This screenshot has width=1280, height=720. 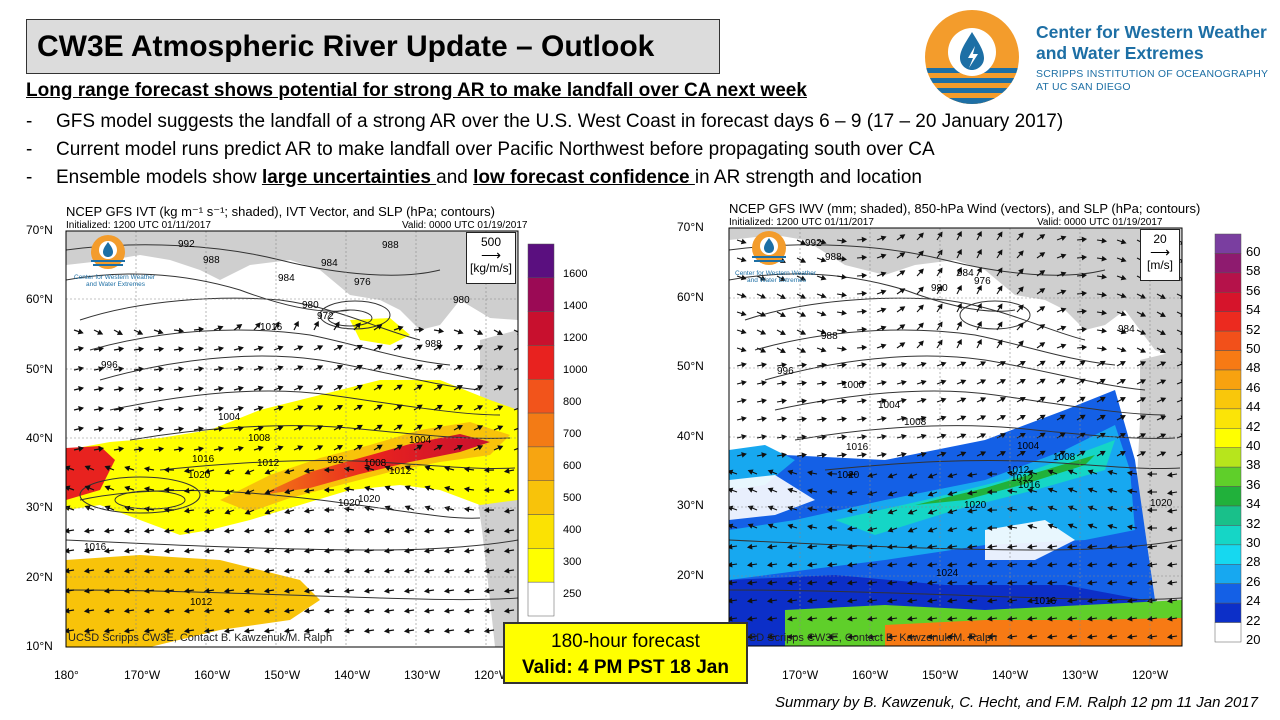 What do you see at coordinates (375, 464) in the screenshot?
I see `ivt-shade-core` at bounding box center [375, 464].